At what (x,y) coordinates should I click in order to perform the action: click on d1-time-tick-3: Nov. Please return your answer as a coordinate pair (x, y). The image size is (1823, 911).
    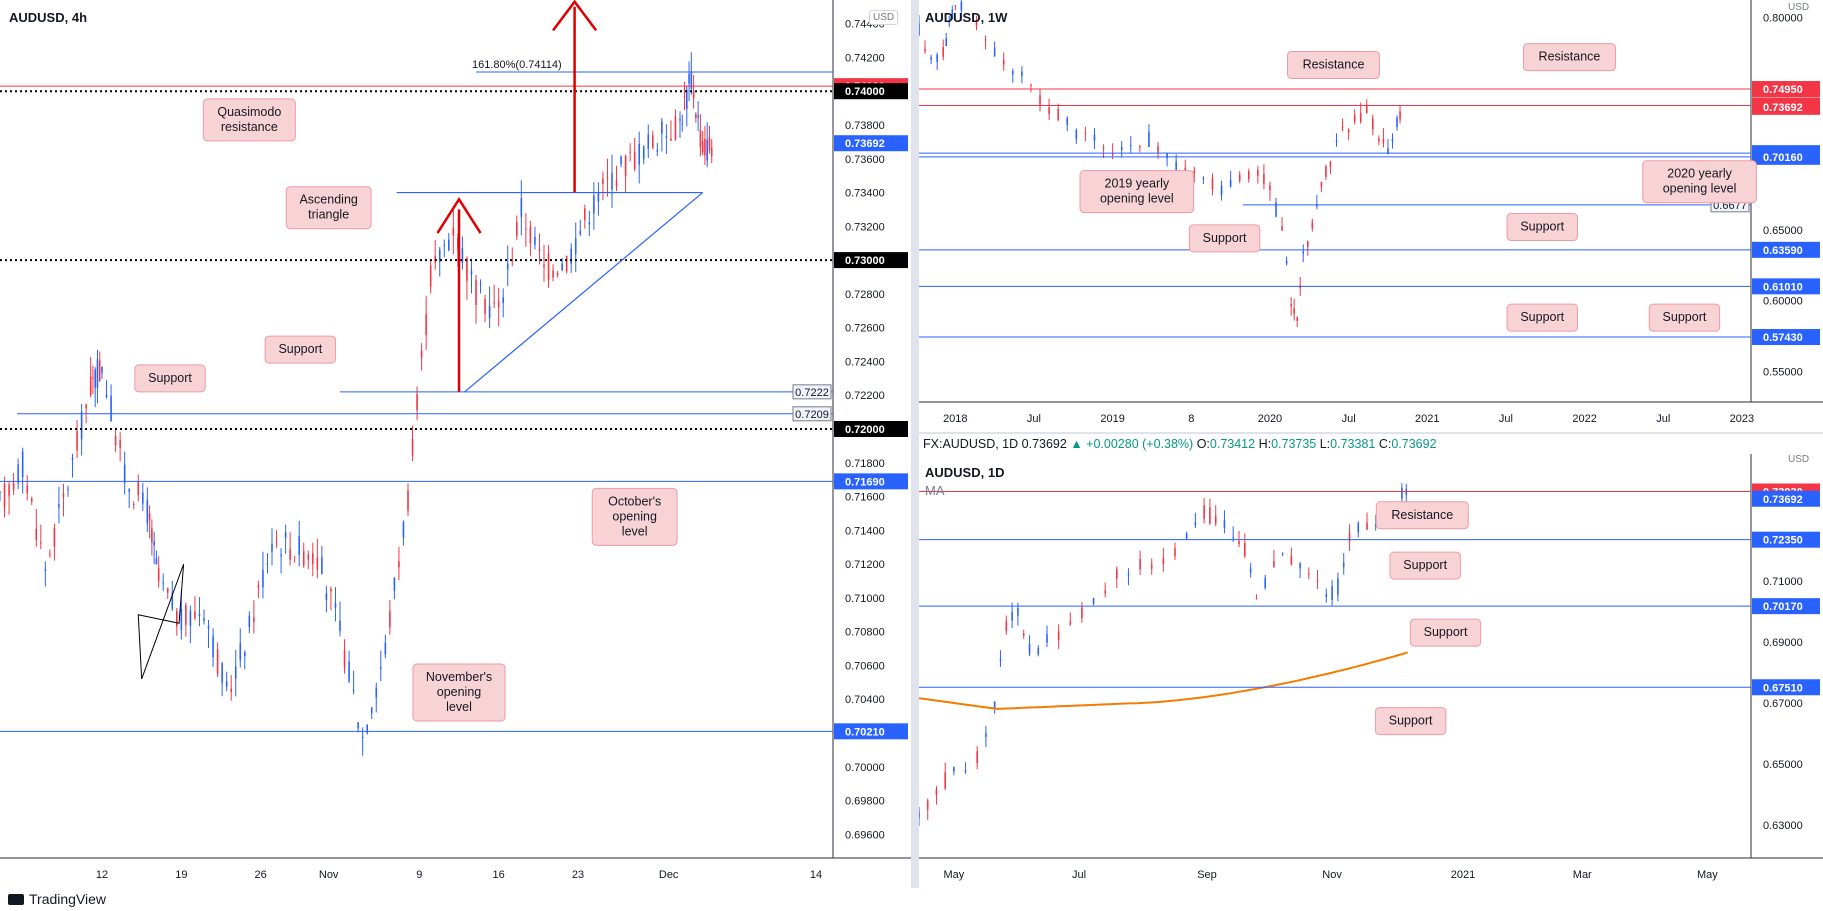
    Looking at the image, I should click on (1332, 875).